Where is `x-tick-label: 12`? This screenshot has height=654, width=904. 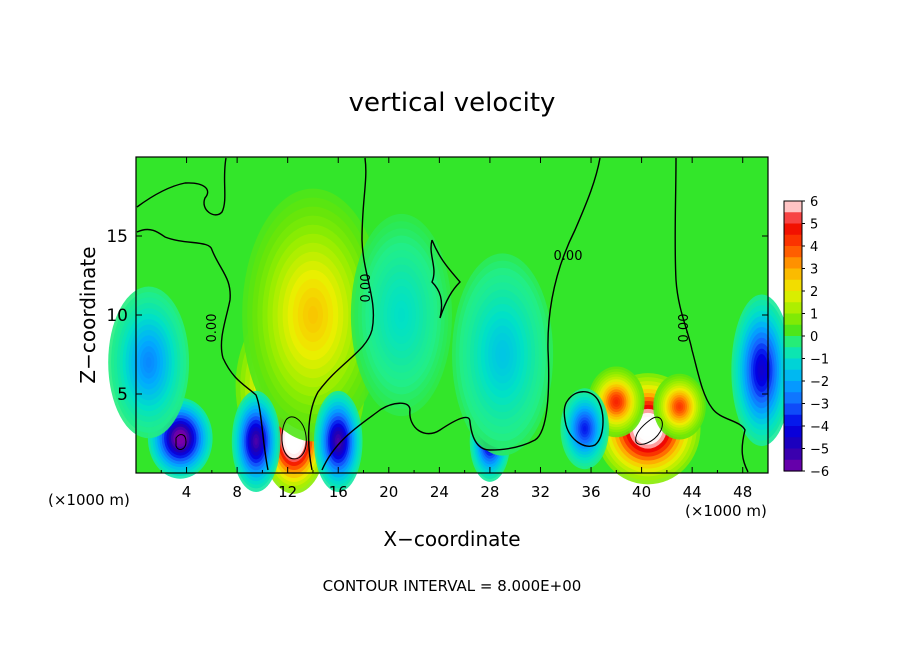
x-tick-label: 12 is located at coordinates (287, 492).